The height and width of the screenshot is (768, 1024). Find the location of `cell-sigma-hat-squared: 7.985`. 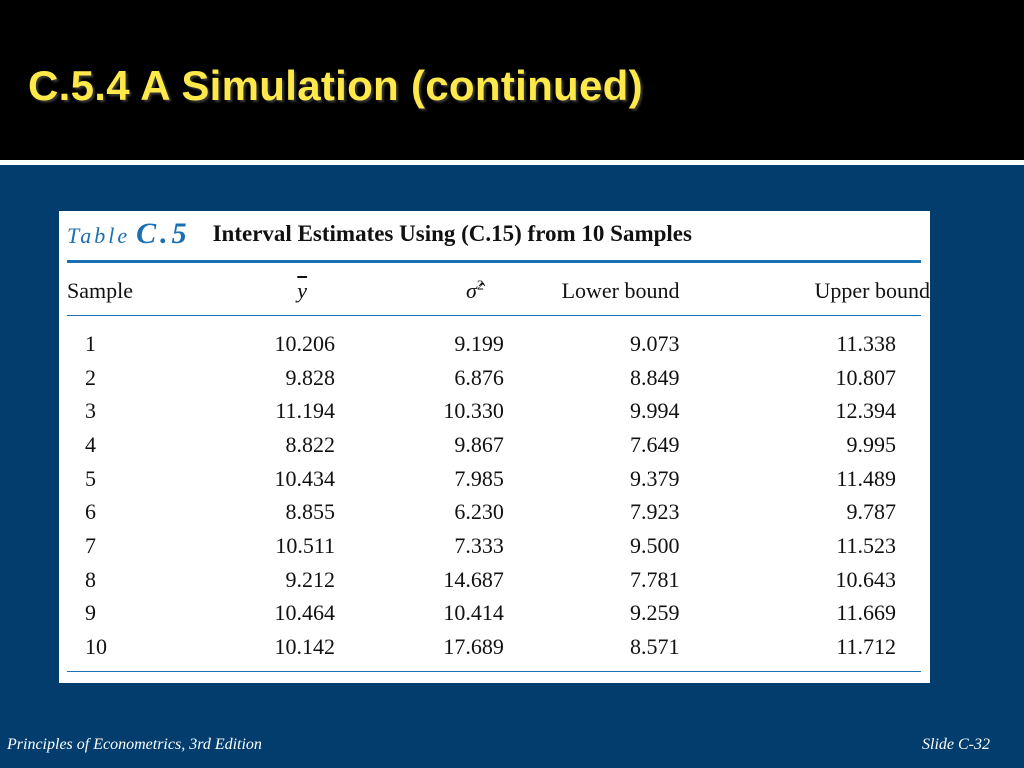

cell-sigma-hat-squared: 7.985 is located at coordinates (479, 478).